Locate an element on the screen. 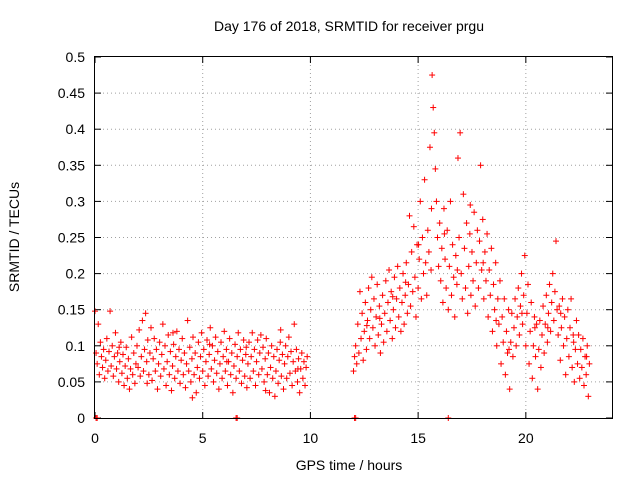  y-axis-title: SRMTID / TECUs is located at coordinates (14, 237).